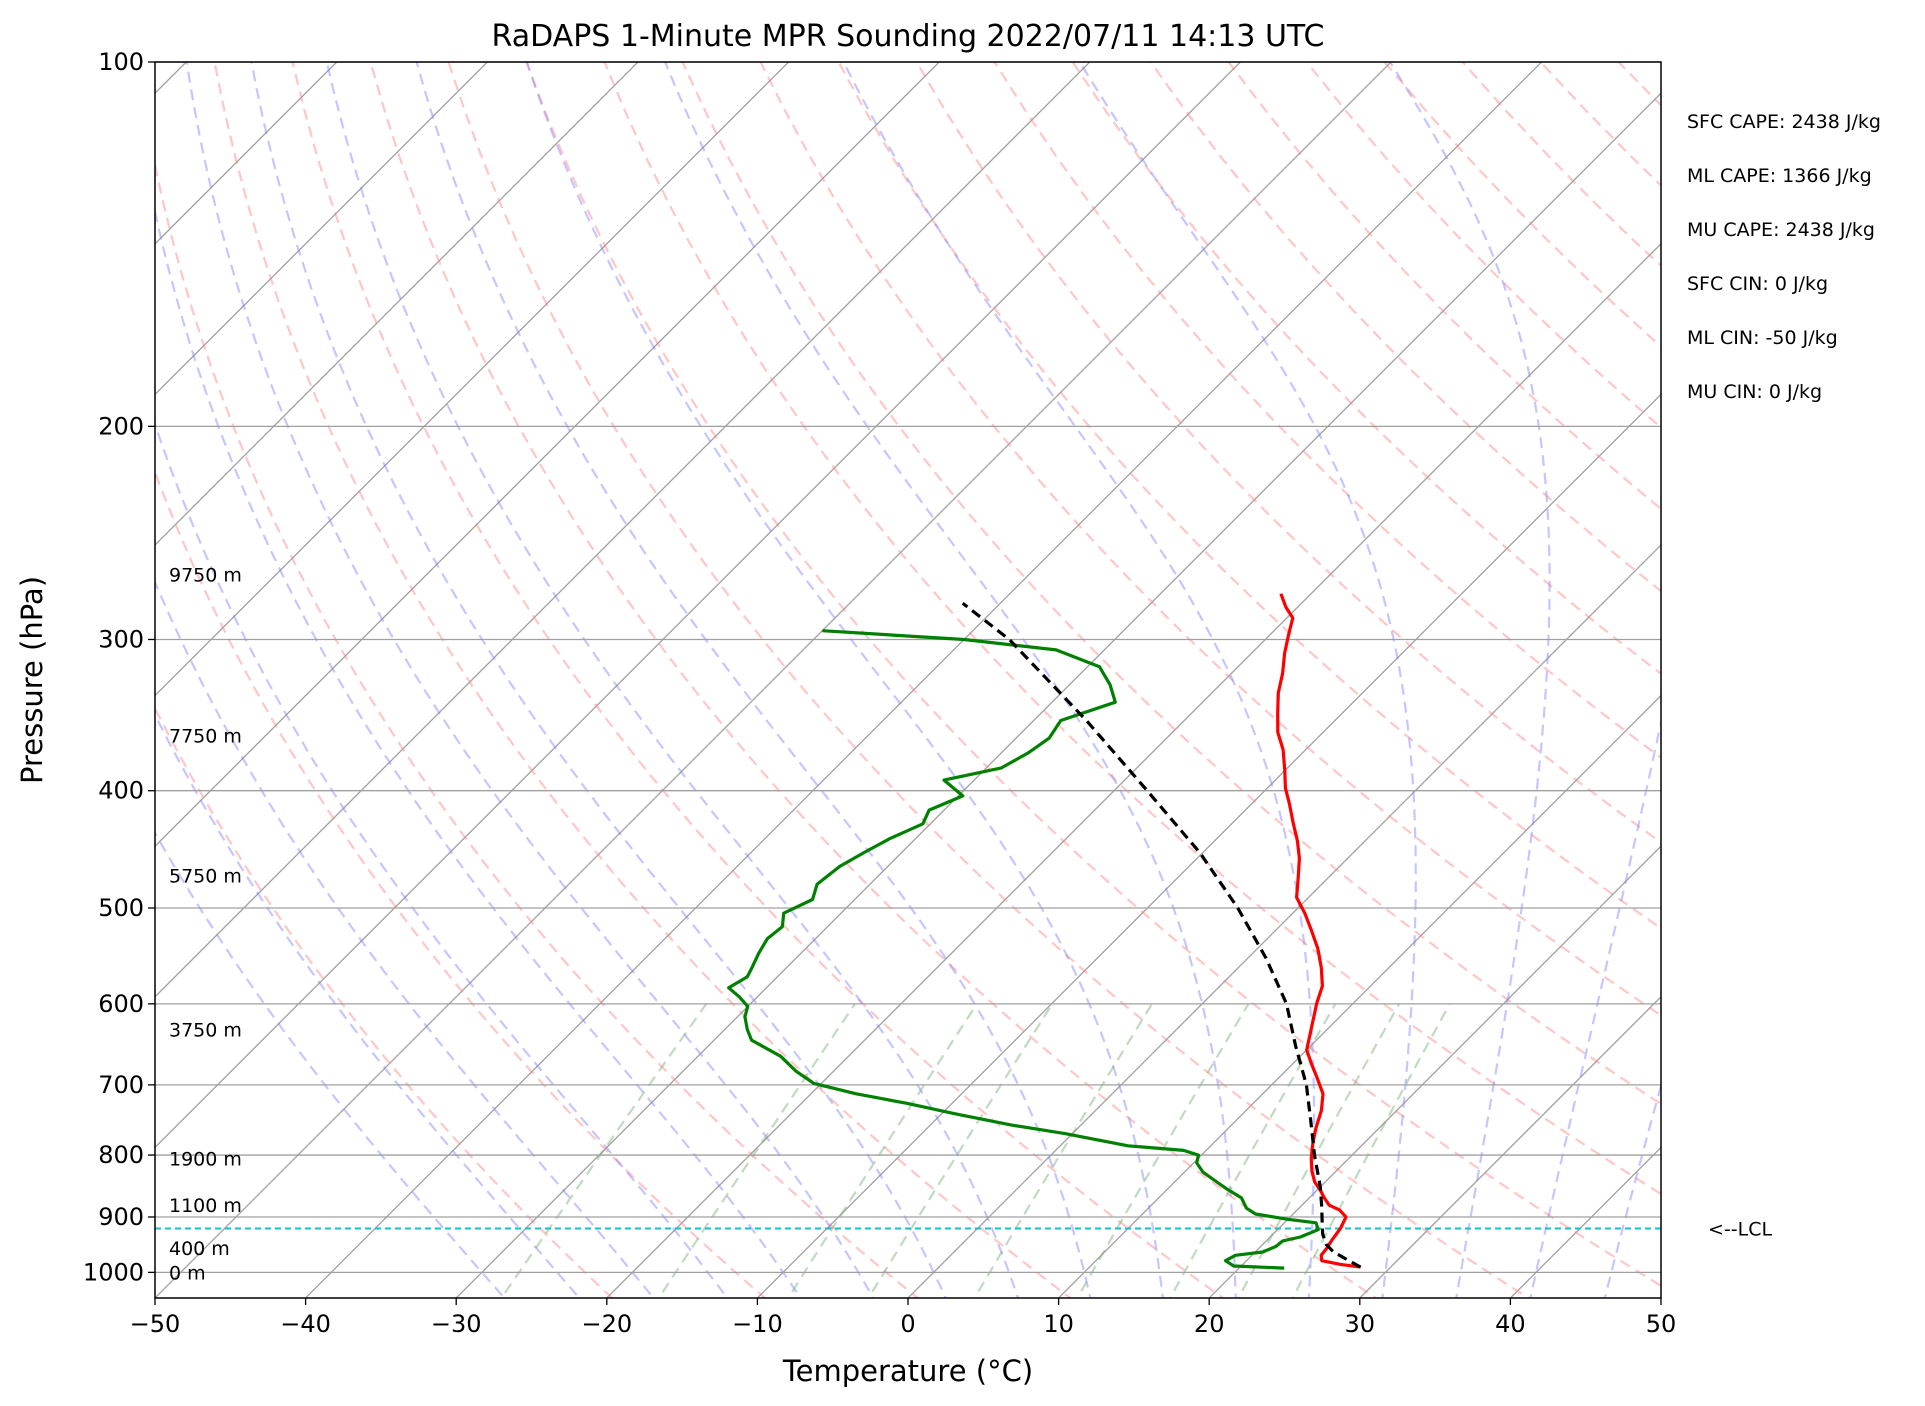 The height and width of the screenshot is (1406, 1925). Describe the element at coordinates (32, 680) in the screenshot. I see `y-axis-label: Pressure (hPa)` at that location.